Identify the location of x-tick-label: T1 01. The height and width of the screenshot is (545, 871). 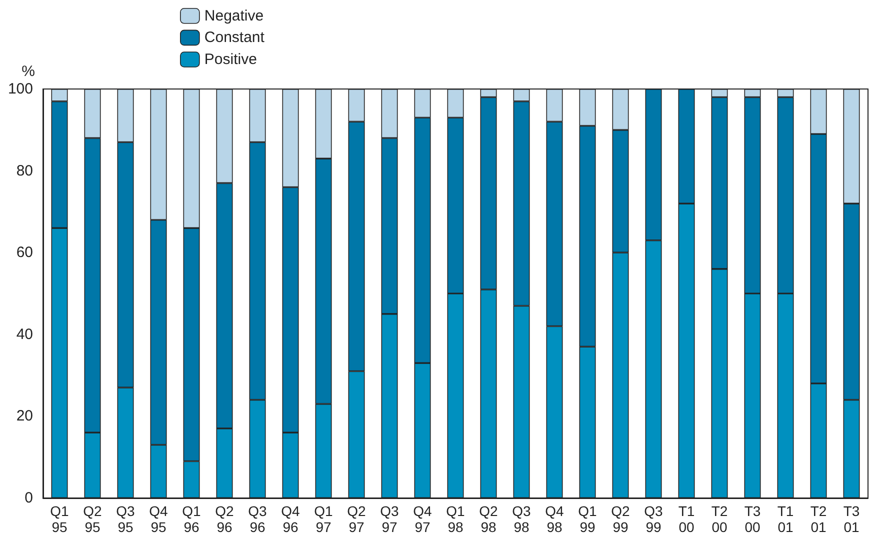
(785, 519).